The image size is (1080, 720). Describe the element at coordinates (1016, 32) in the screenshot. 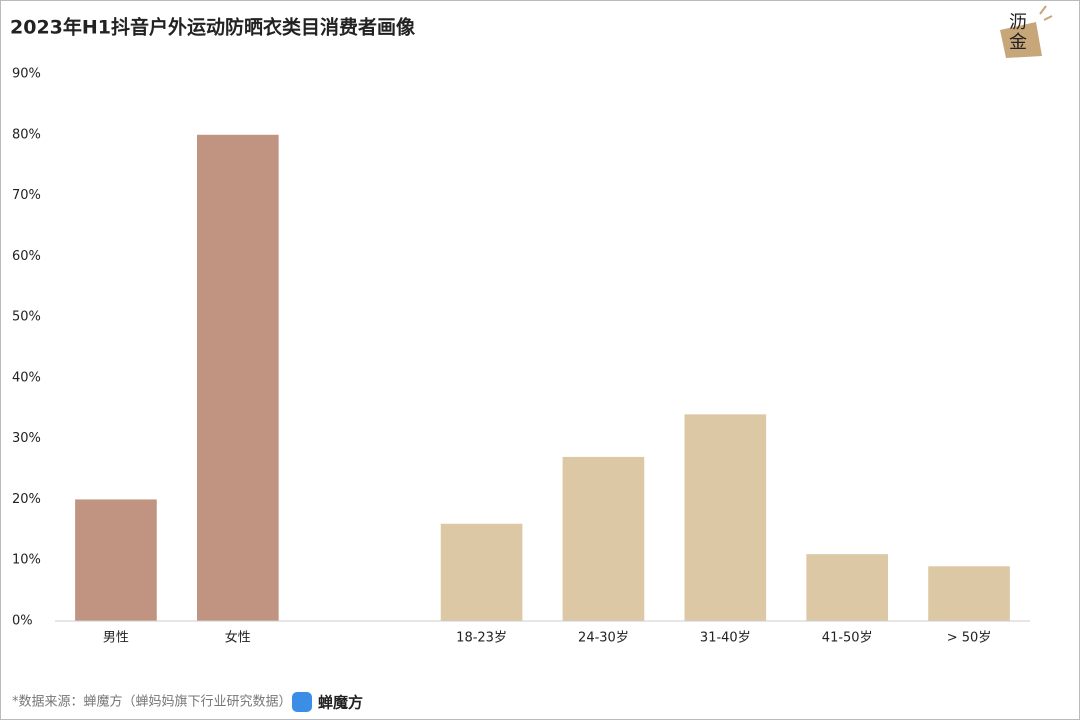

I see `watermark-text: 沥金` at that location.